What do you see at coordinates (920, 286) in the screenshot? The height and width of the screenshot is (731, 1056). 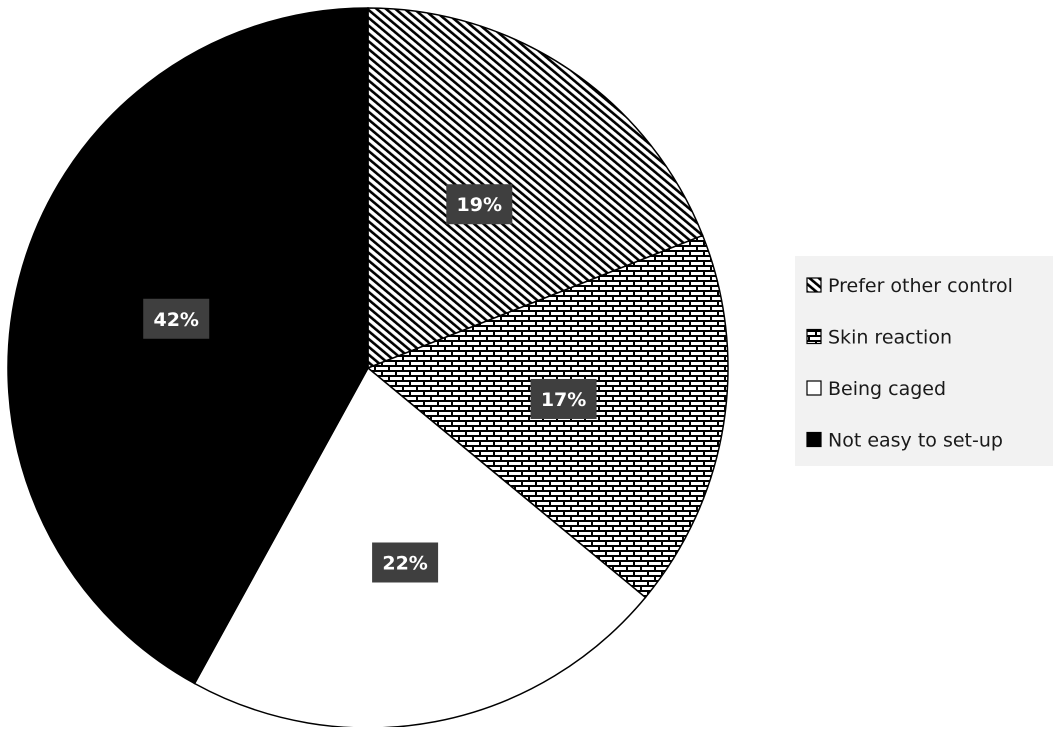 I see `legend-label: Prefer other control` at bounding box center [920, 286].